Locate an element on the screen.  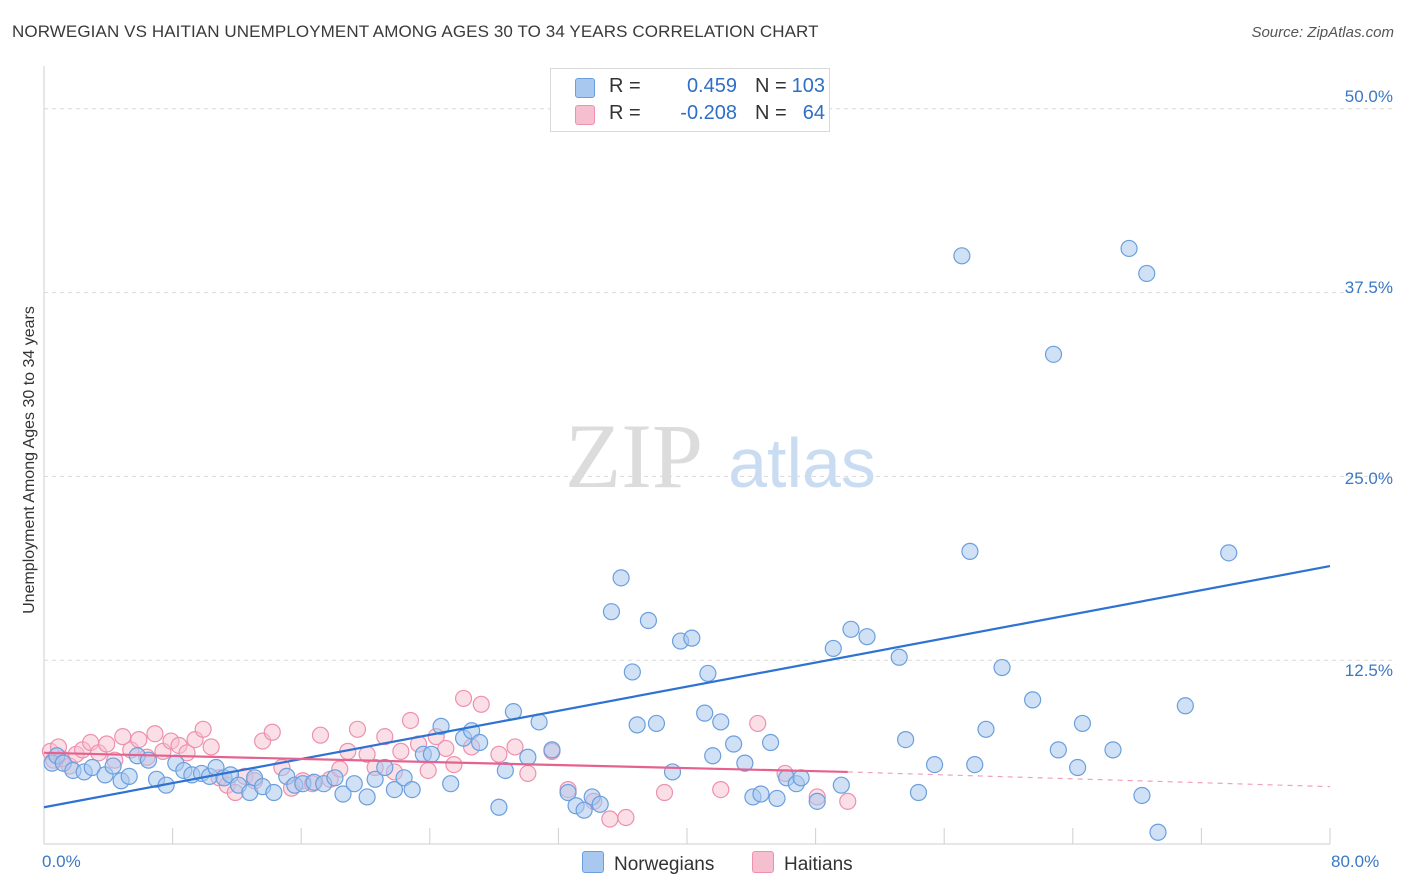
y-axis-label: Unemployment Among Ages 30 to 34 years is located at coordinates (29, 460).